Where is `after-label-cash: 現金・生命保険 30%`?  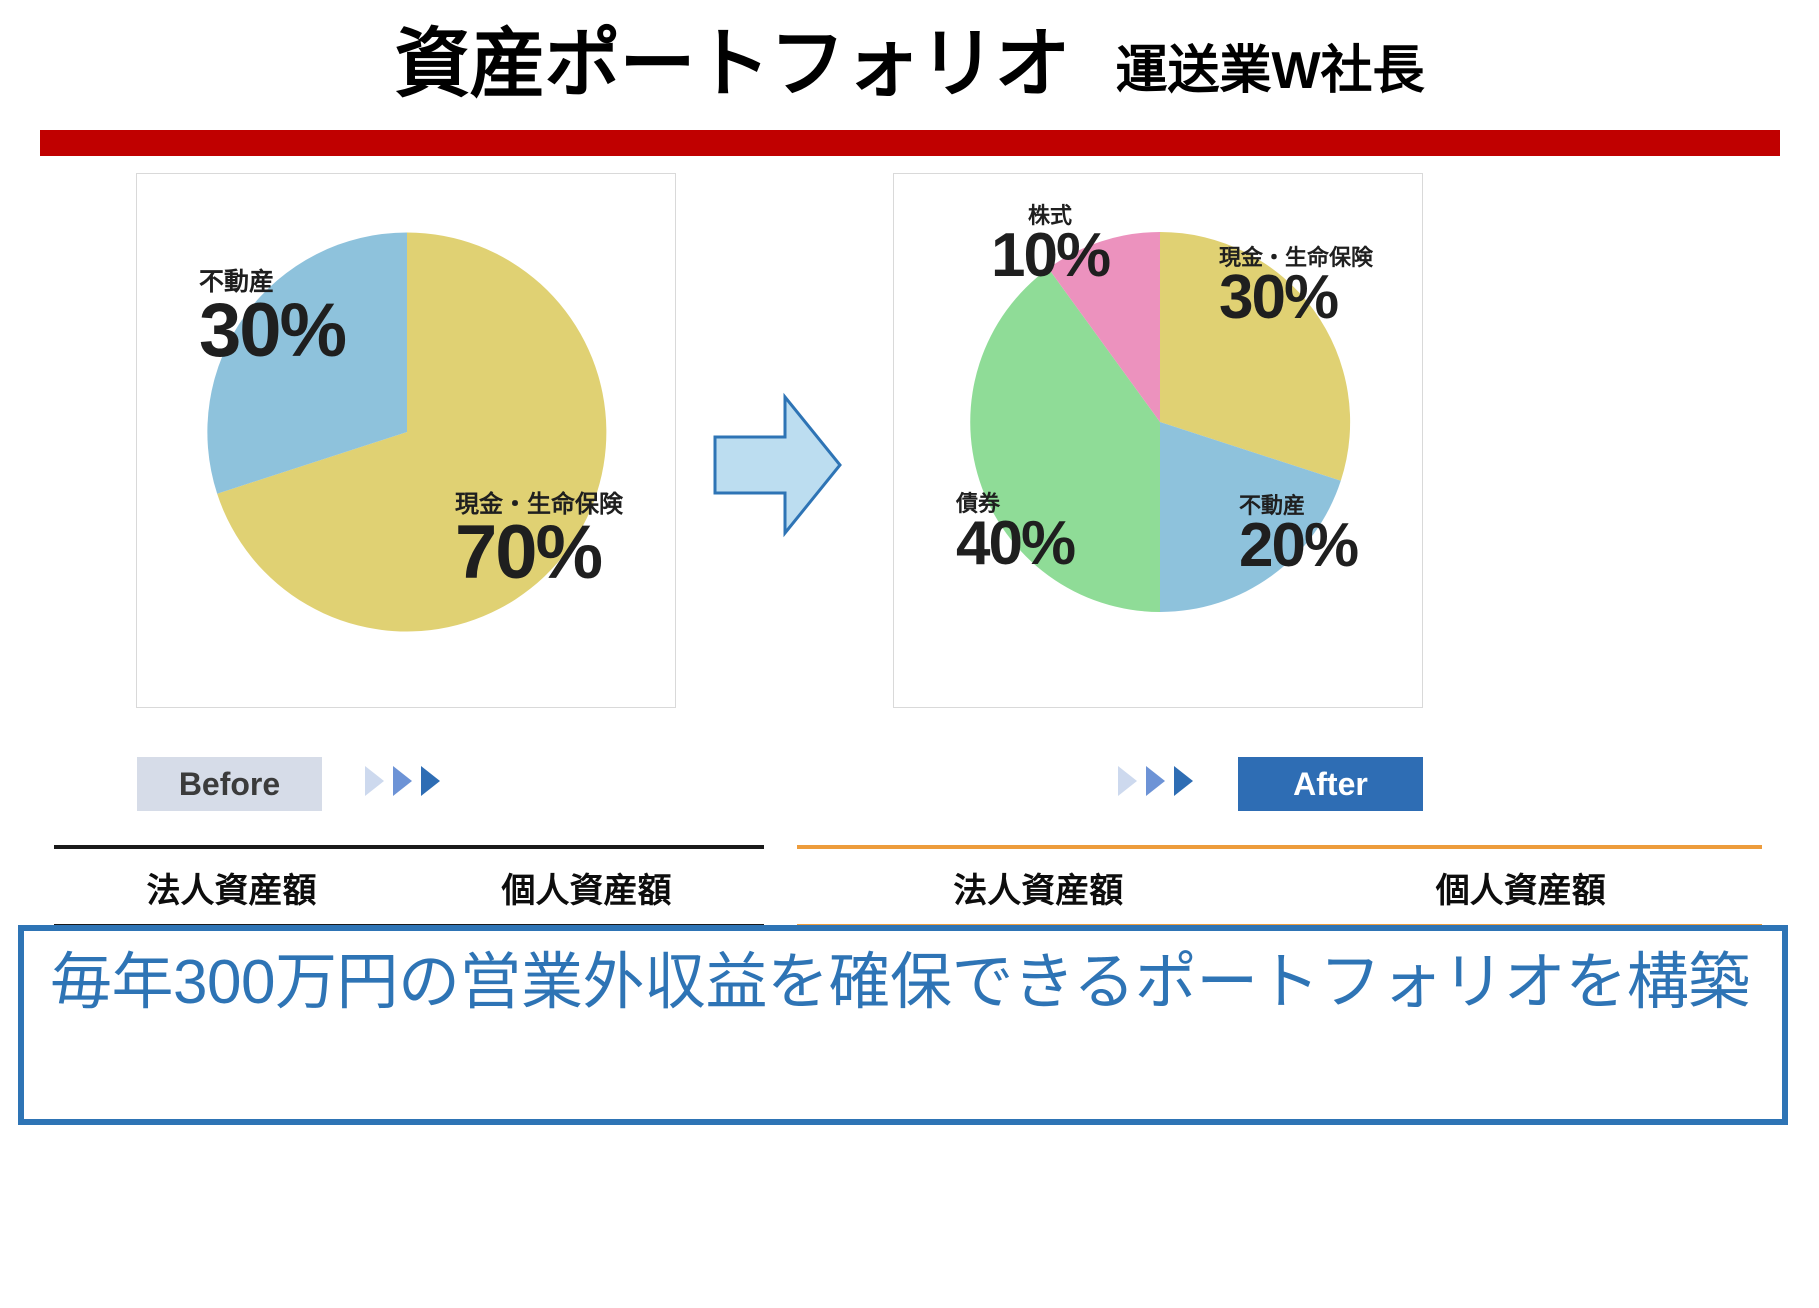 after-label-cash: 現金・生命保険 30% is located at coordinates (1296, 289).